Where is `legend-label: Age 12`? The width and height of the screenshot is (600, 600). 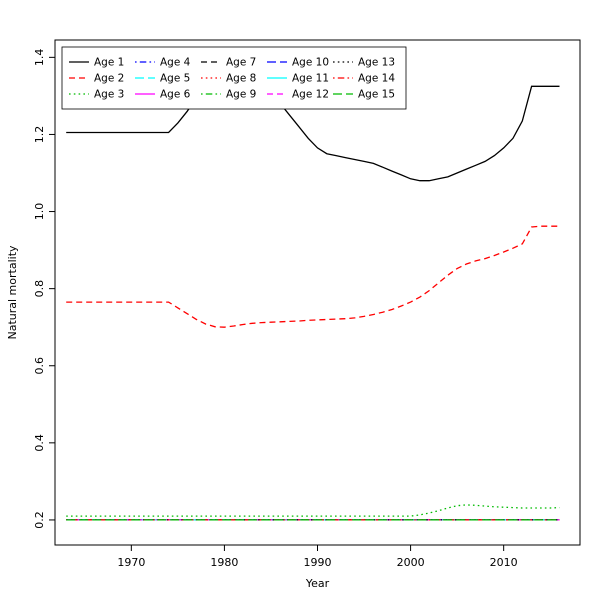 legend-label: Age 12 is located at coordinates (310, 95).